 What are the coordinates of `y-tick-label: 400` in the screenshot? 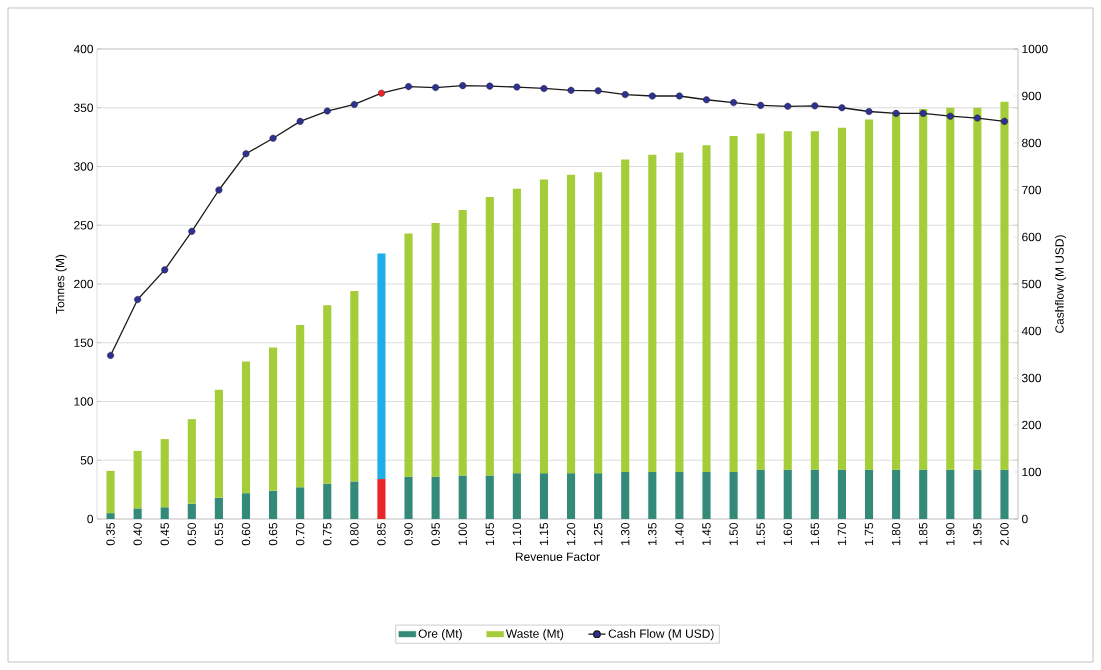 It's located at (83, 49).